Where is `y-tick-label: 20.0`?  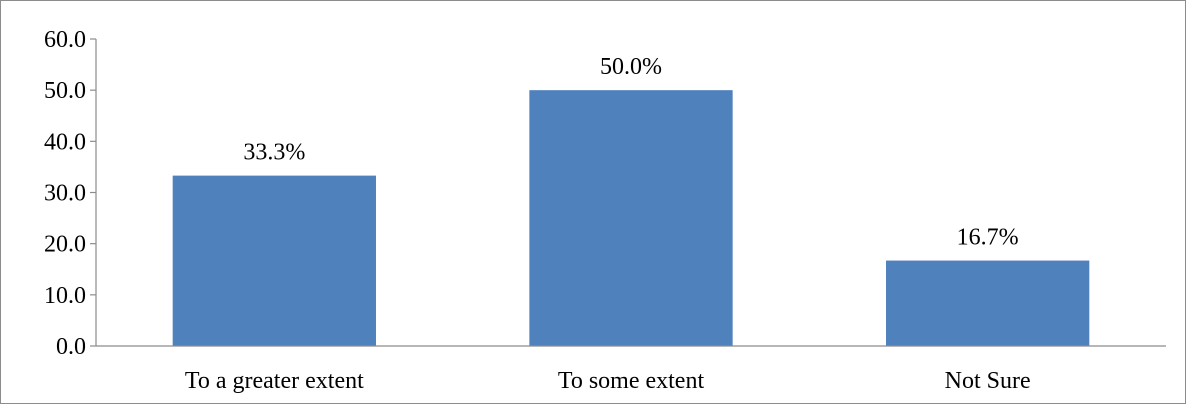 y-tick-label: 20.0 is located at coordinates (65, 245).